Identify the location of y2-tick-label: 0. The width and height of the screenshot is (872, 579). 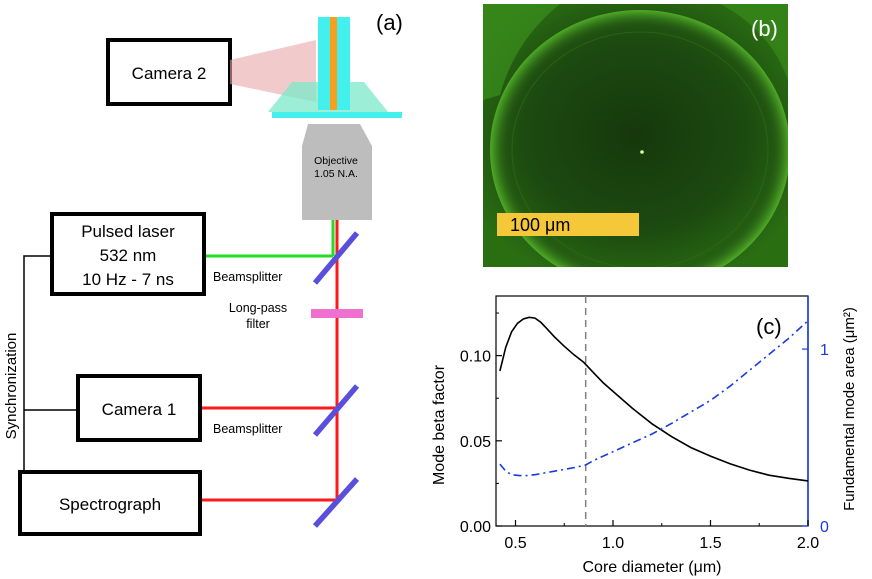
(824, 527).